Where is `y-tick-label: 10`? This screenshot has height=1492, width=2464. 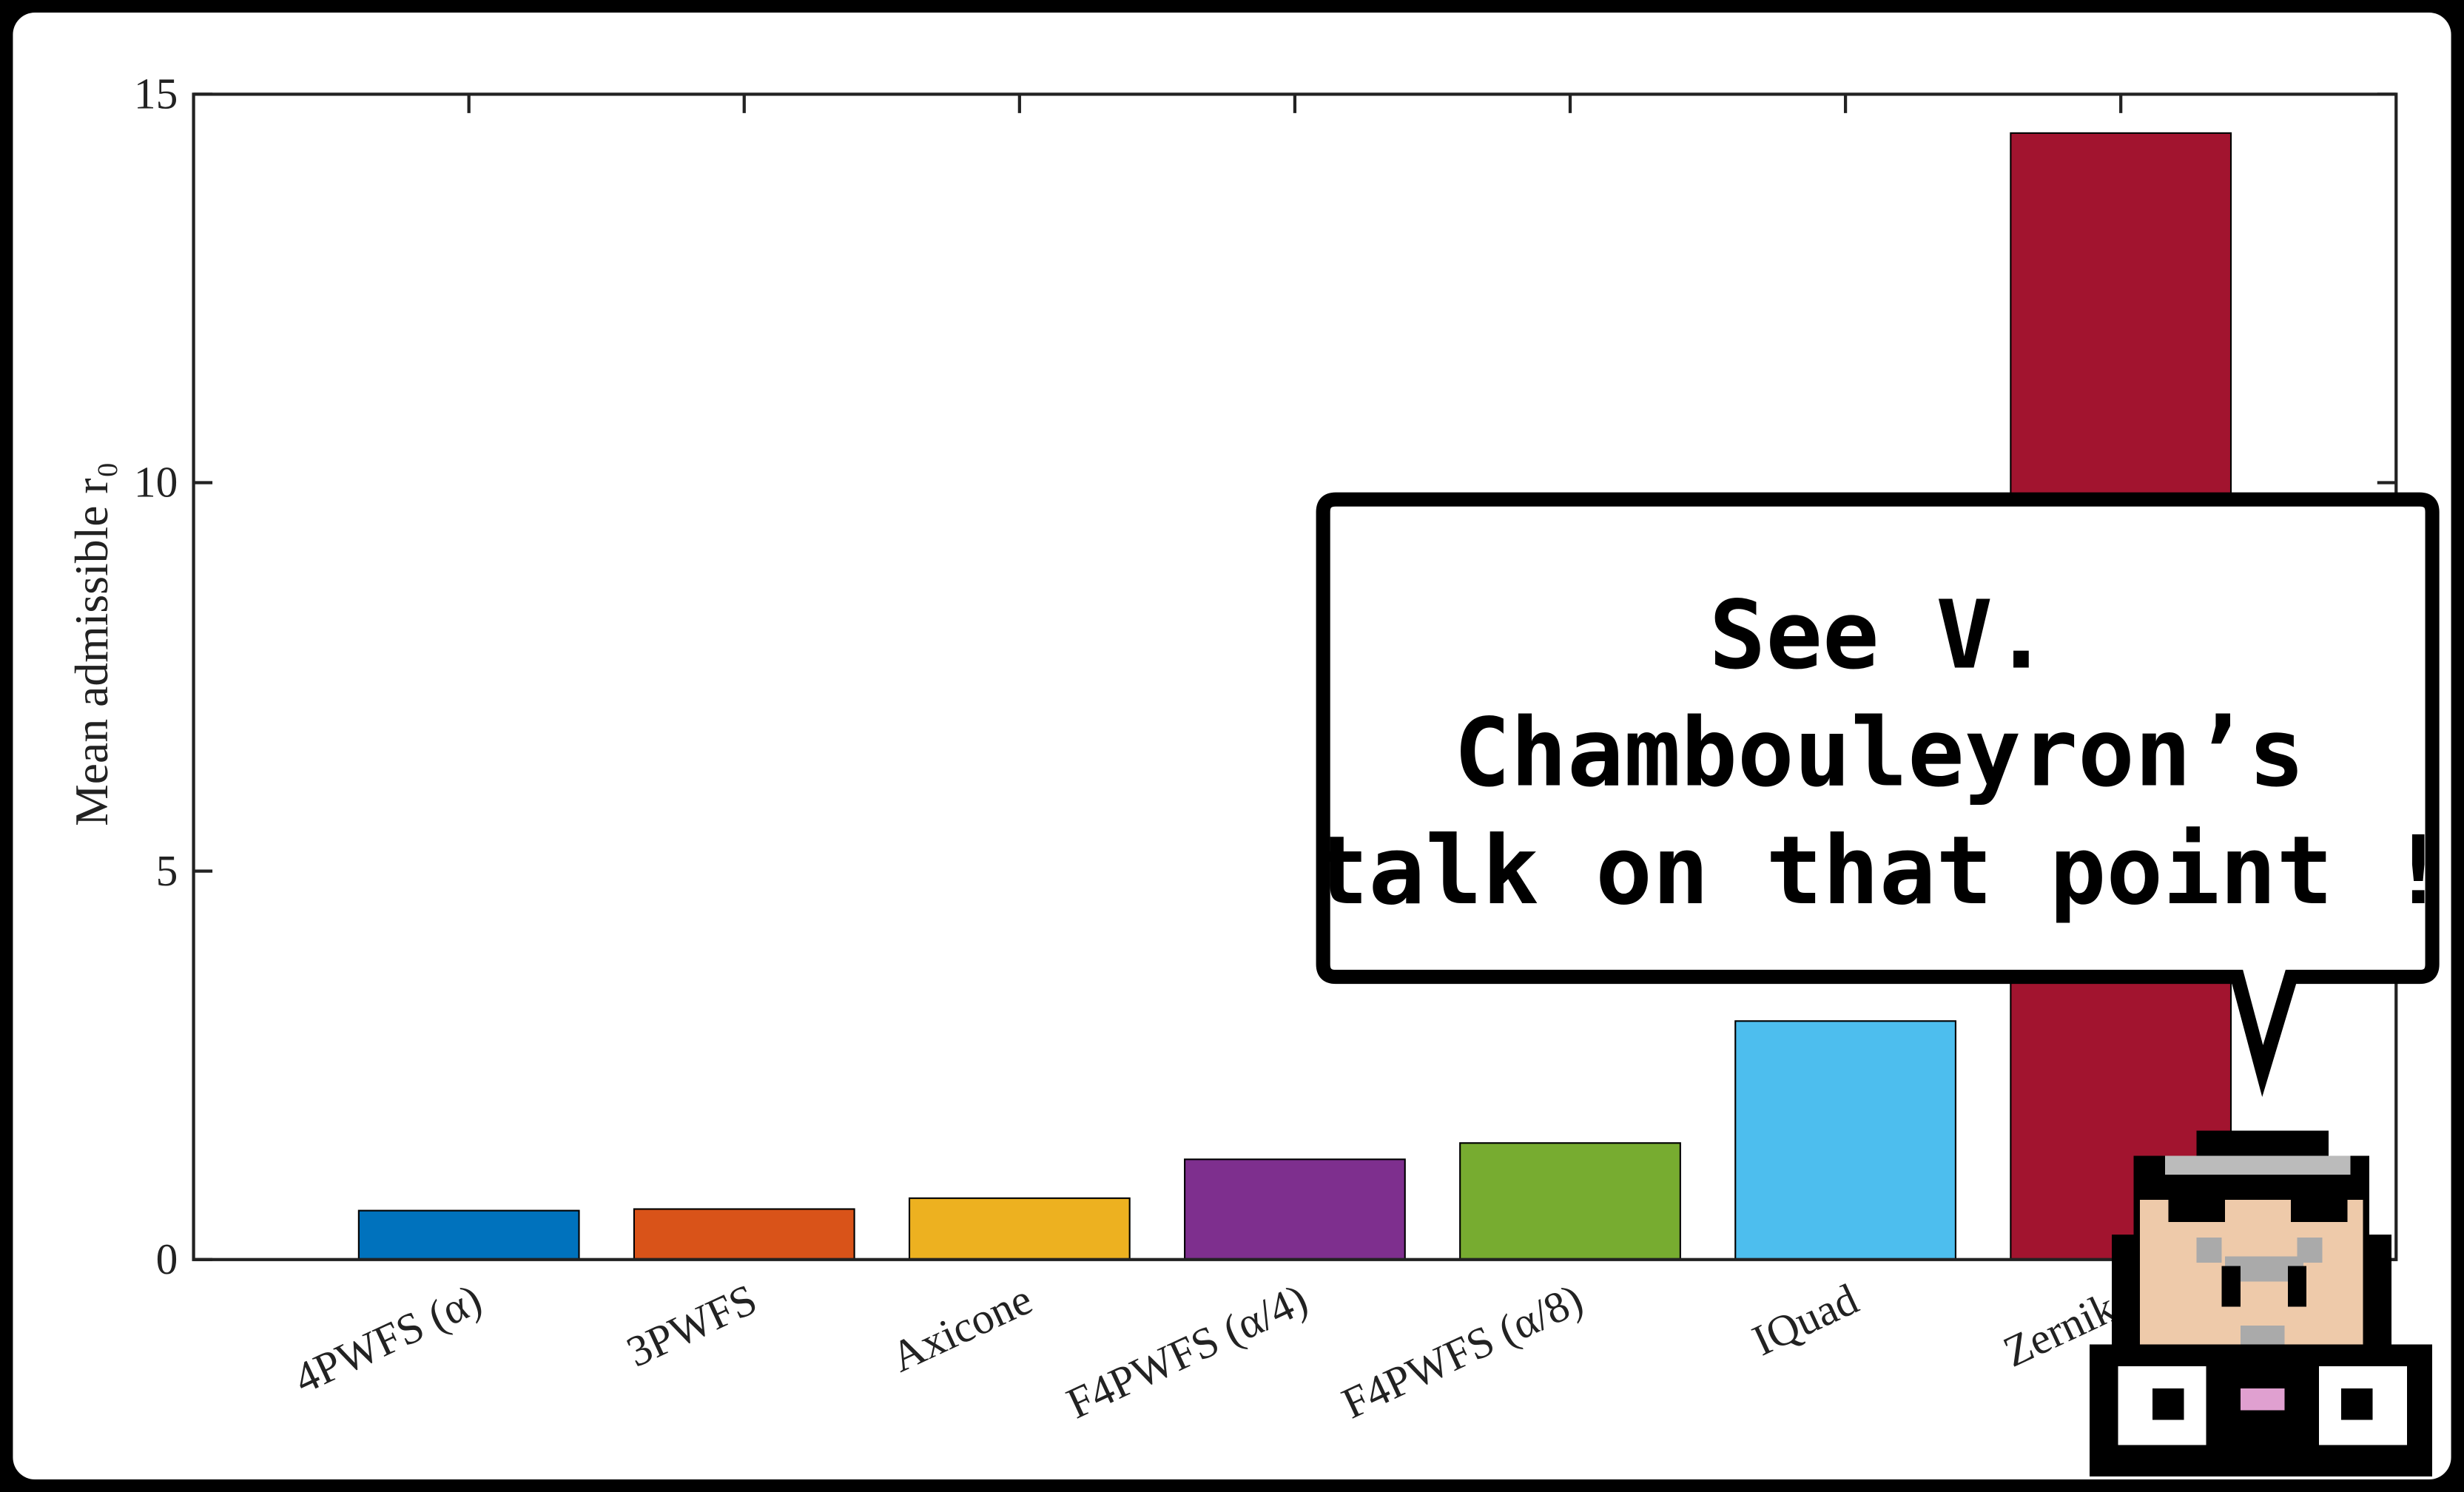
y-tick-label: 10 is located at coordinates (156, 482).